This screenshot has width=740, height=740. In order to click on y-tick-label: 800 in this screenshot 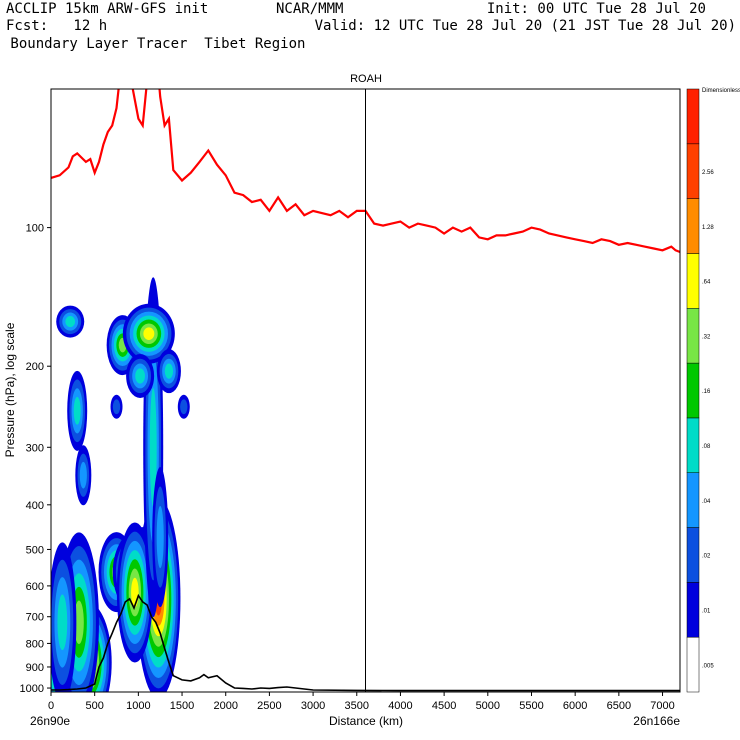, I will do `click(35, 644)`.